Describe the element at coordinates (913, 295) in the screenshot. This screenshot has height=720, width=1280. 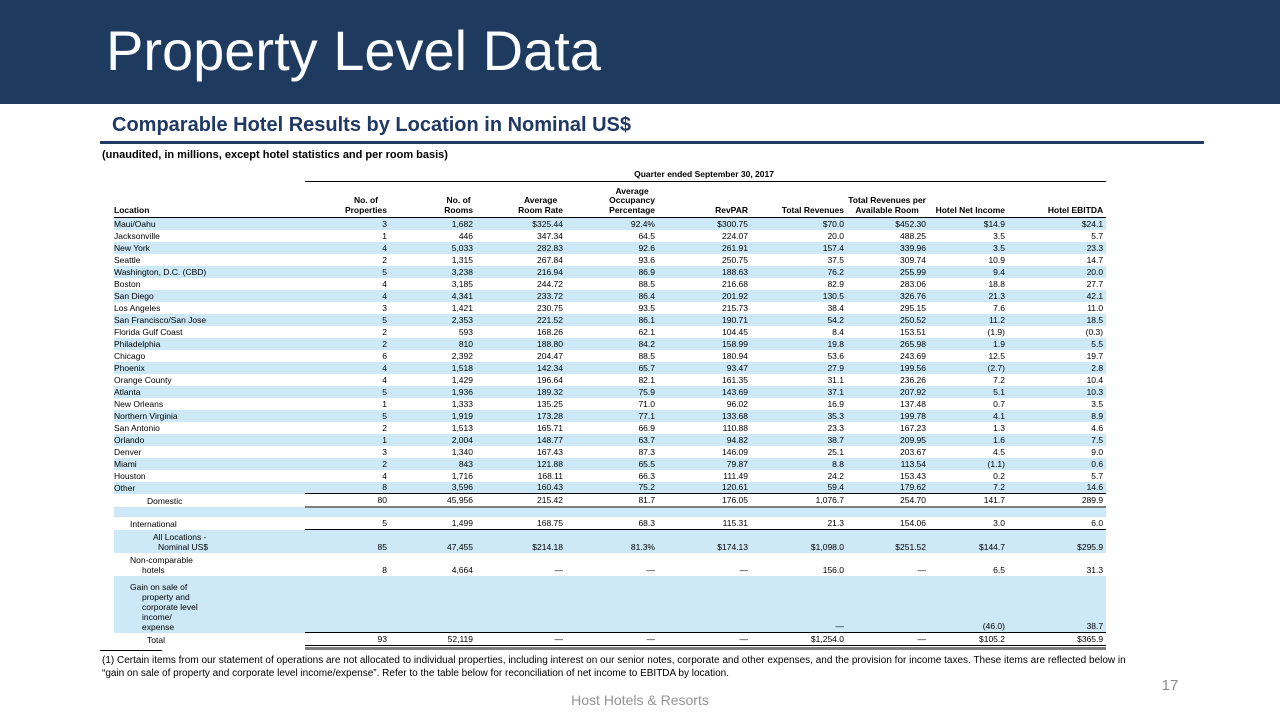
I see `table-cell: 326.76` at that location.